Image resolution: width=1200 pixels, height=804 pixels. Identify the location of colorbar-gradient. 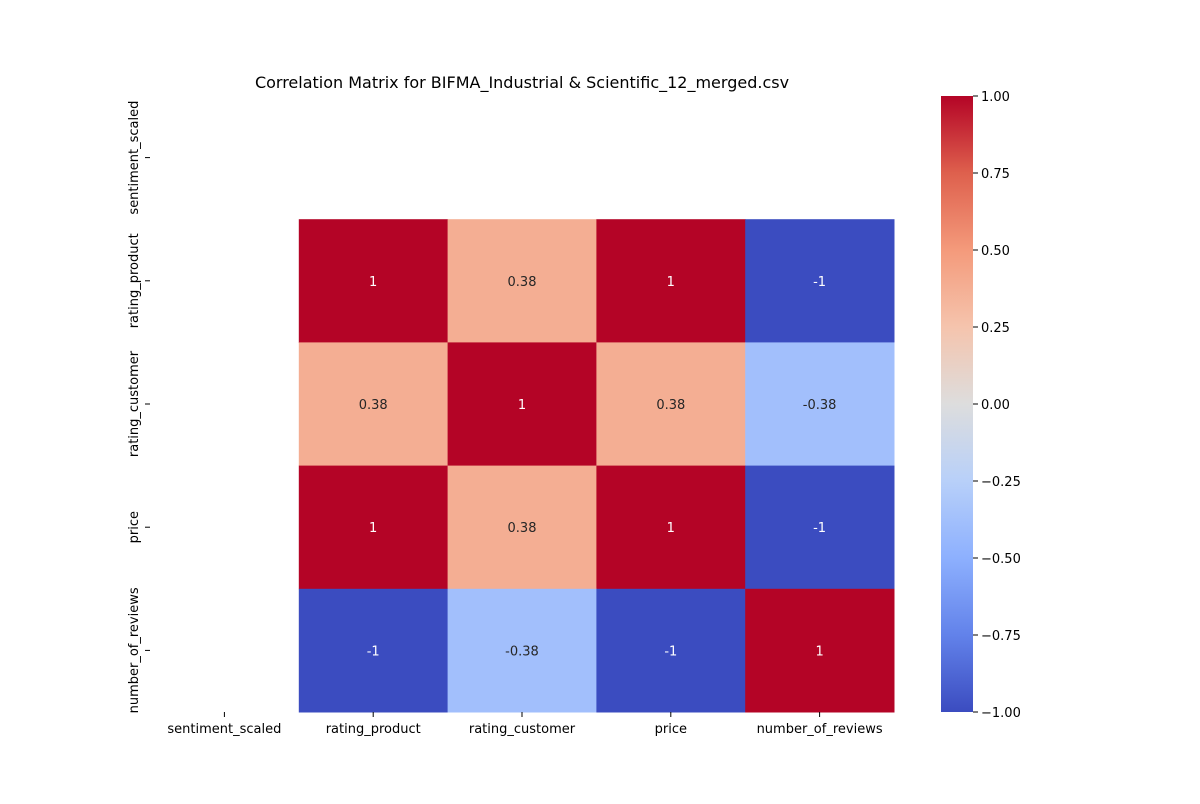
(957, 404).